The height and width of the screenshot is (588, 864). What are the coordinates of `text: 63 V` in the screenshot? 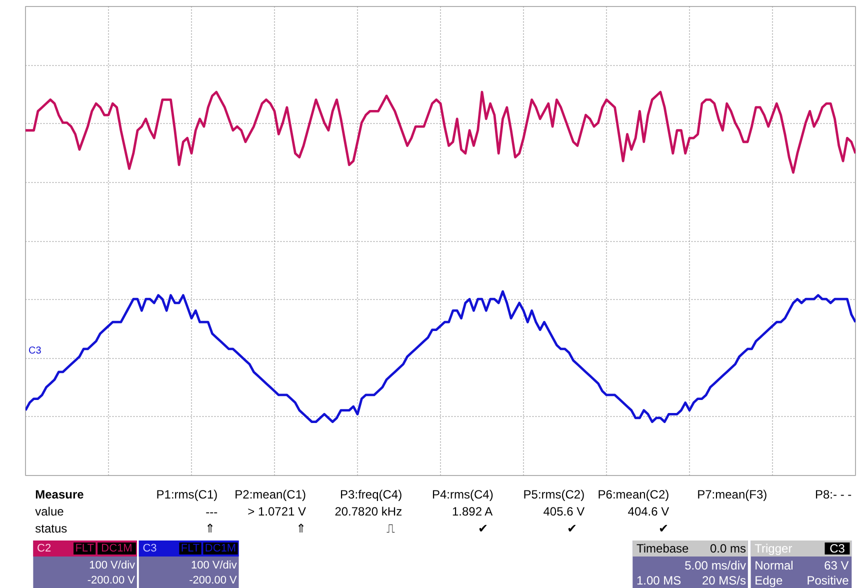 It's located at (836, 565).